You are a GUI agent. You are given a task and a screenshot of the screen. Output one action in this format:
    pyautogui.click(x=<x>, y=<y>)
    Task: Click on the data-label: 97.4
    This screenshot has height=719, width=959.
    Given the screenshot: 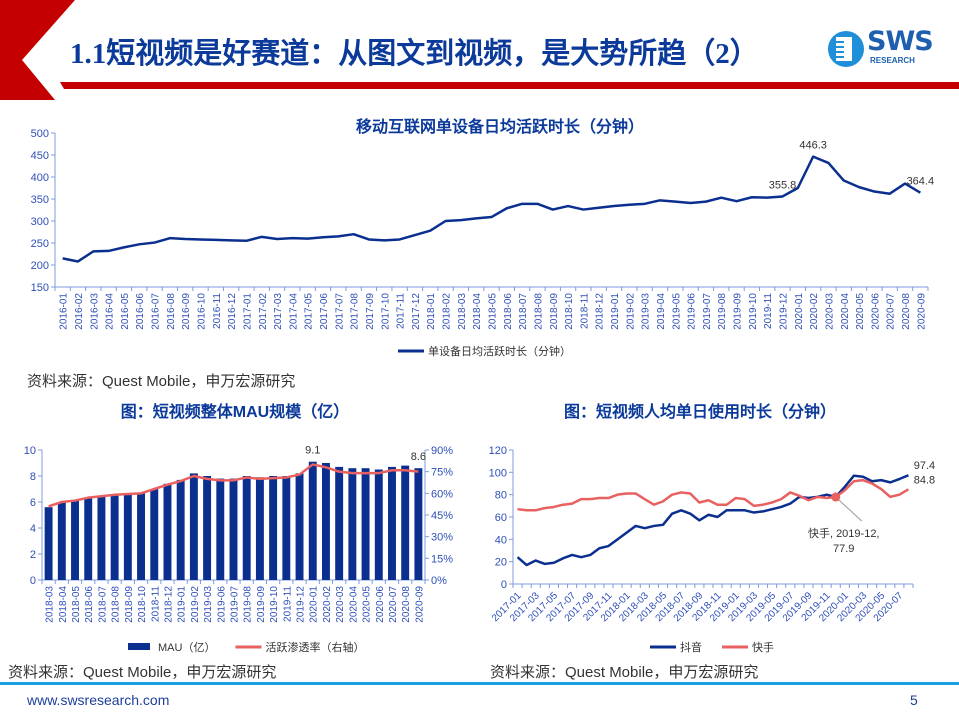 What is the action you would take?
    pyautogui.click(x=924, y=466)
    